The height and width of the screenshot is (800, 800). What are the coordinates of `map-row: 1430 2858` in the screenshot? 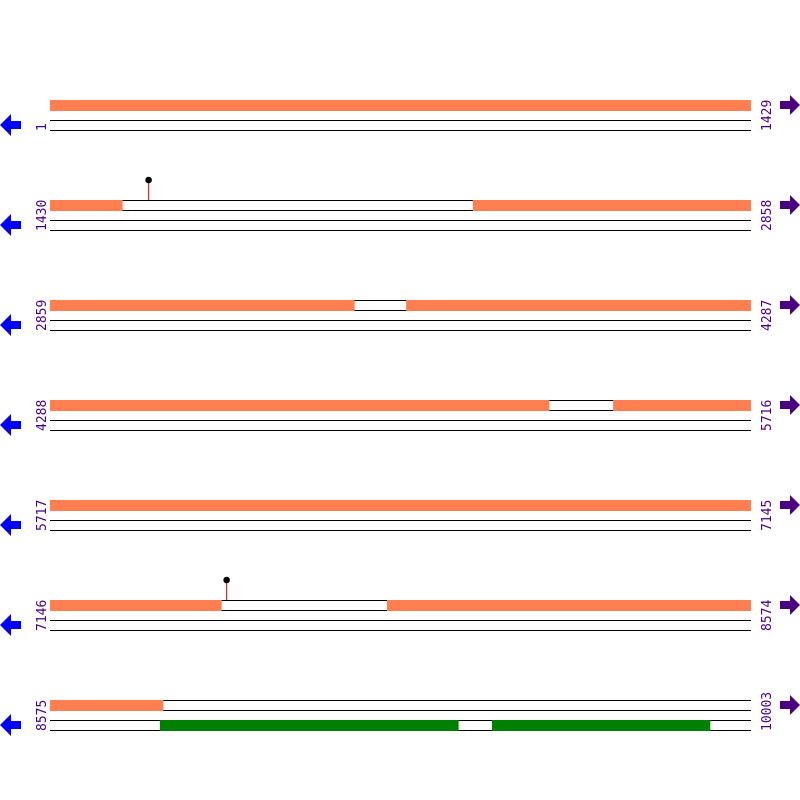 It's located at (400, 206).